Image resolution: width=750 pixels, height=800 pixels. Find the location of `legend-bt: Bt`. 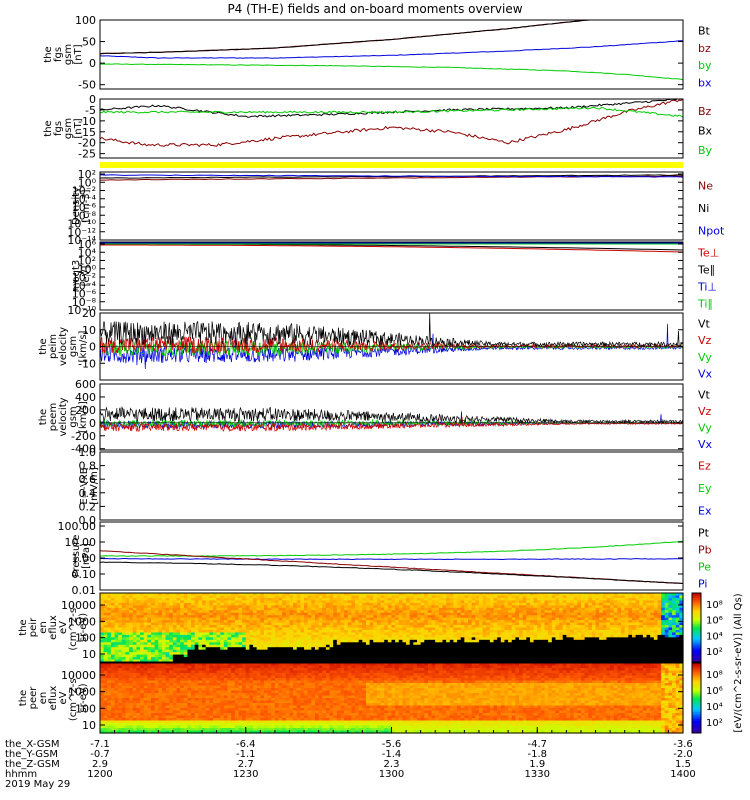

legend-bt: Bt is located at coordinates (704, 31).